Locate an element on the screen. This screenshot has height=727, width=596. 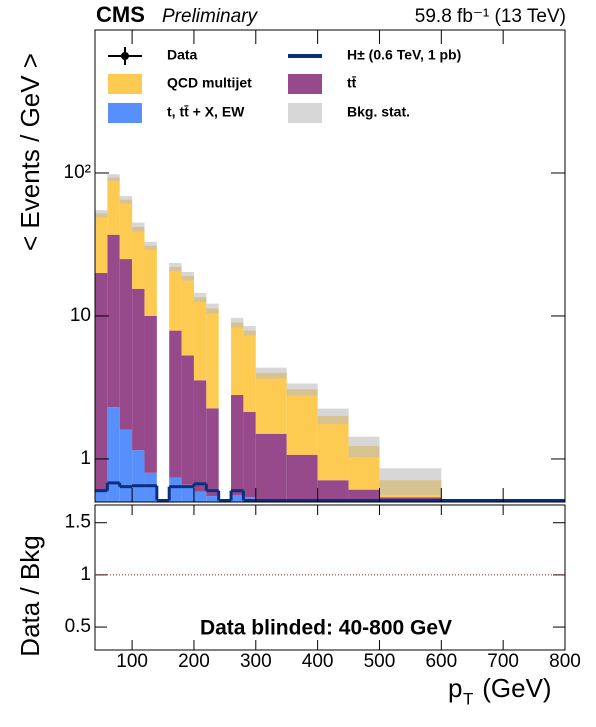
x-axis-label: p is located at coordinates (455, 688).